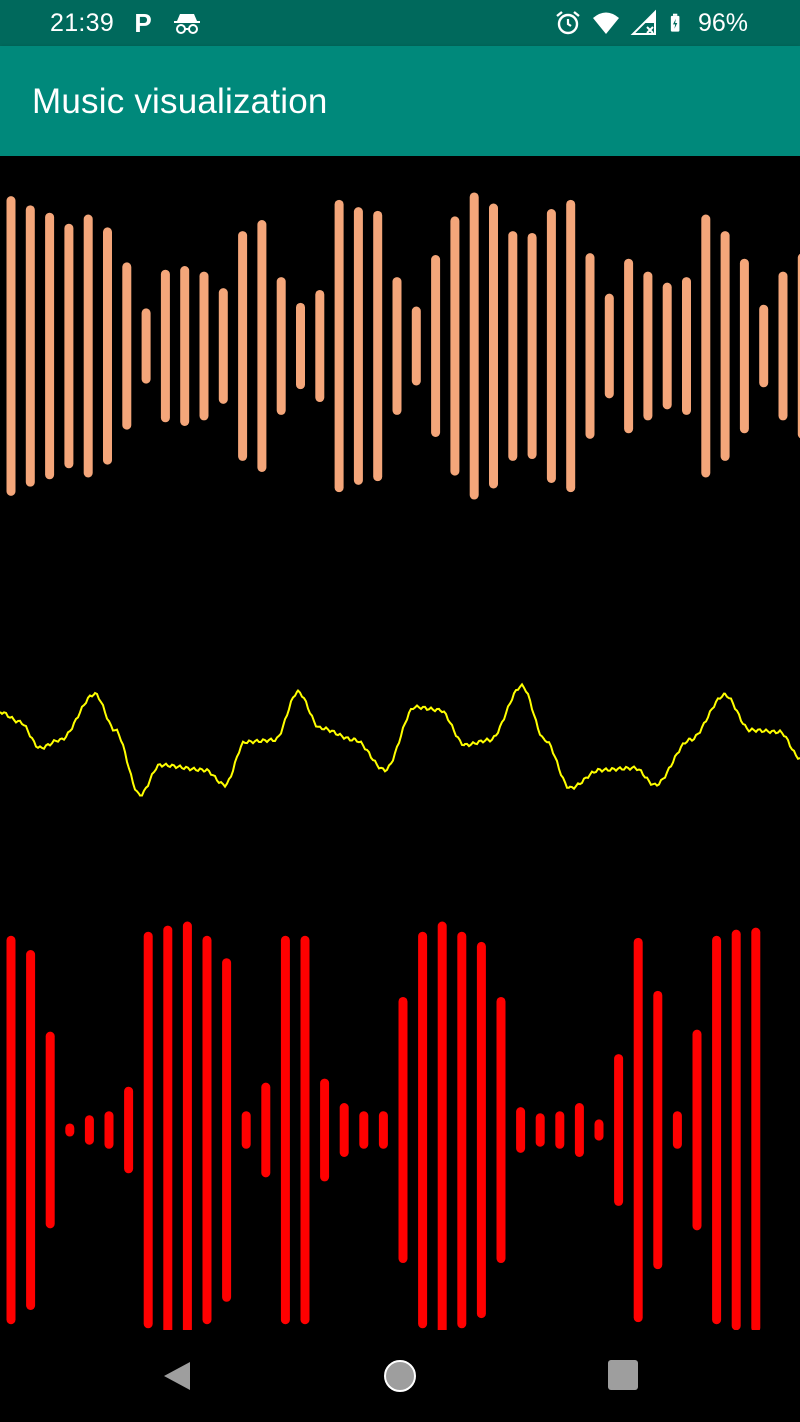 This screenshot has height=1422, width=800. I want to click on recents-icon, so click(624, 1376).